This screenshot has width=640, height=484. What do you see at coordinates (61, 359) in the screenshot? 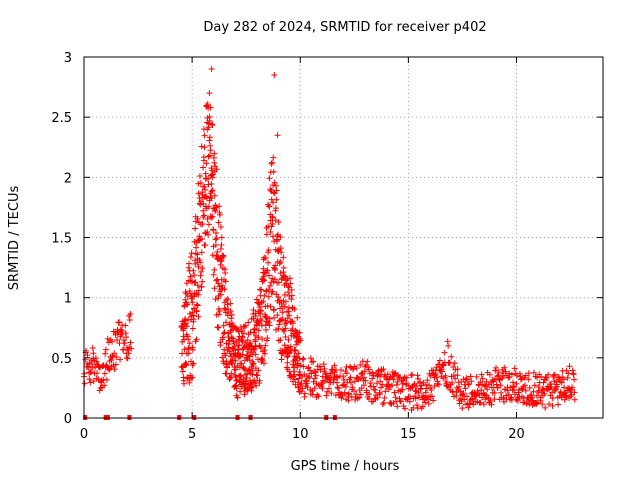
I see `y-tick-label: 0.5` at bounding box center [61, 359].